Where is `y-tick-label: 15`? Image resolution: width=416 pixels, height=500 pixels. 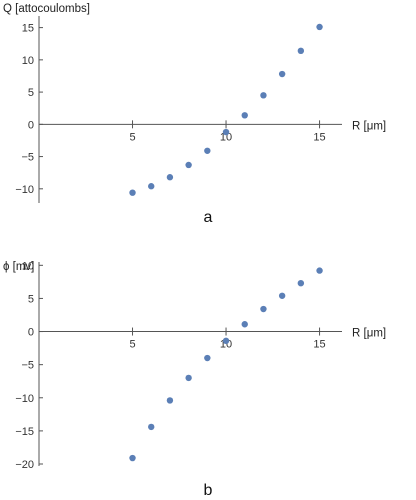
y-tick-label: 15 is located at coordinates (28, 29).